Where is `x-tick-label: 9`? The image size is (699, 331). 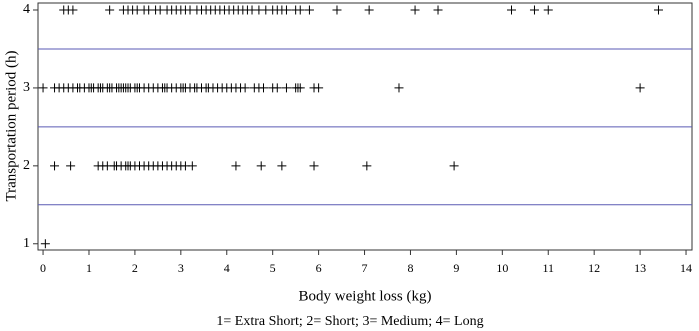 x-tick-label: 9 is located at coordinates (456, 268).